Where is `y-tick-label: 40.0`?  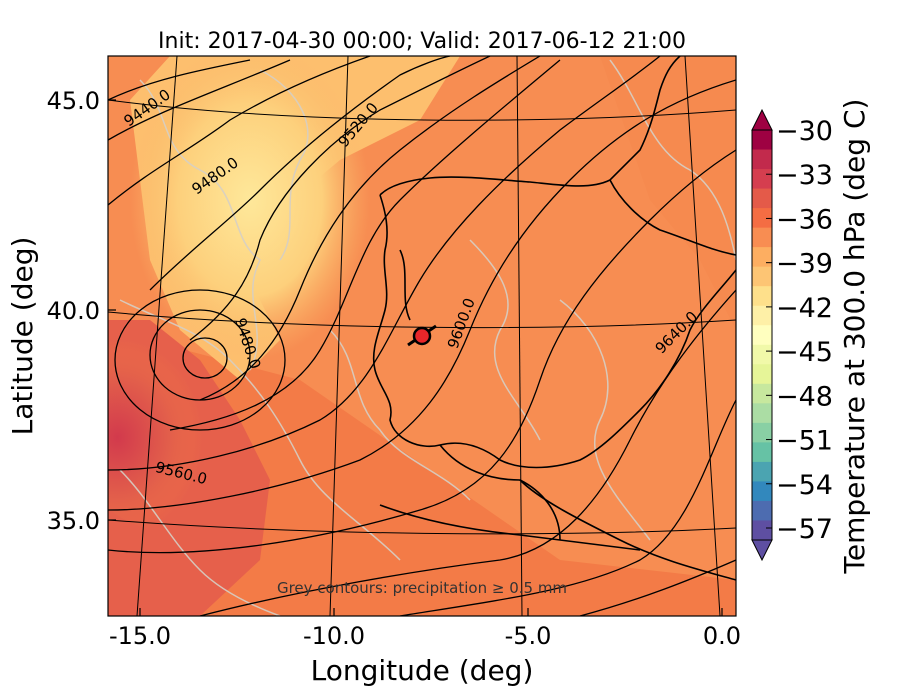 y-tick-label: 40.0 is located at coordinates (73, 311).